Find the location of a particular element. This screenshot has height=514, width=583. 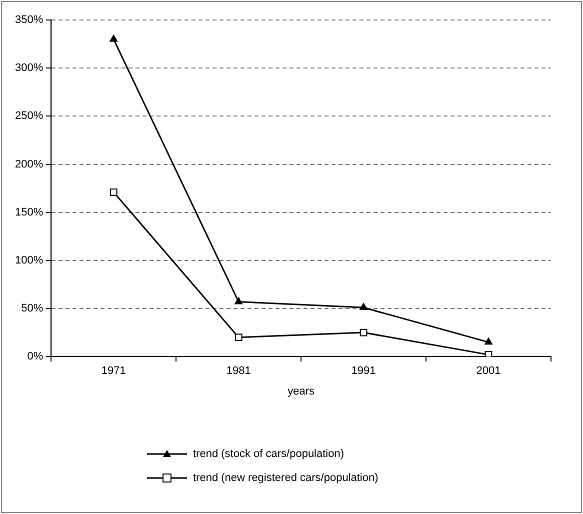

legend-label: trend (stock of cars/population) is located at coordinates (268, 454).